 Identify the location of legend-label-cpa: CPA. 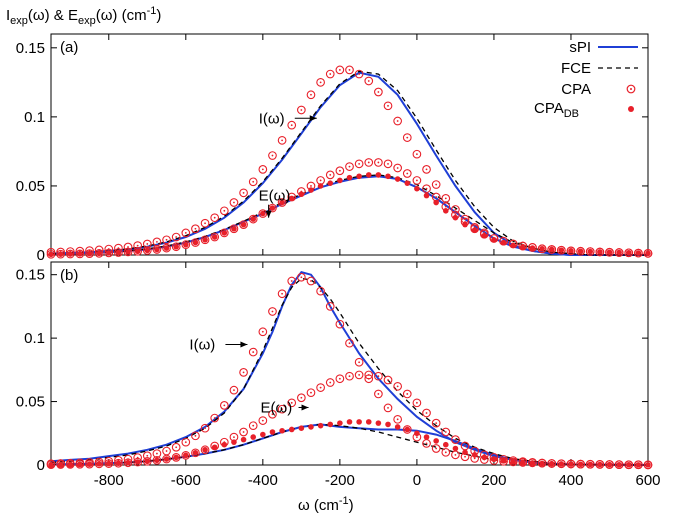
(576, 89).